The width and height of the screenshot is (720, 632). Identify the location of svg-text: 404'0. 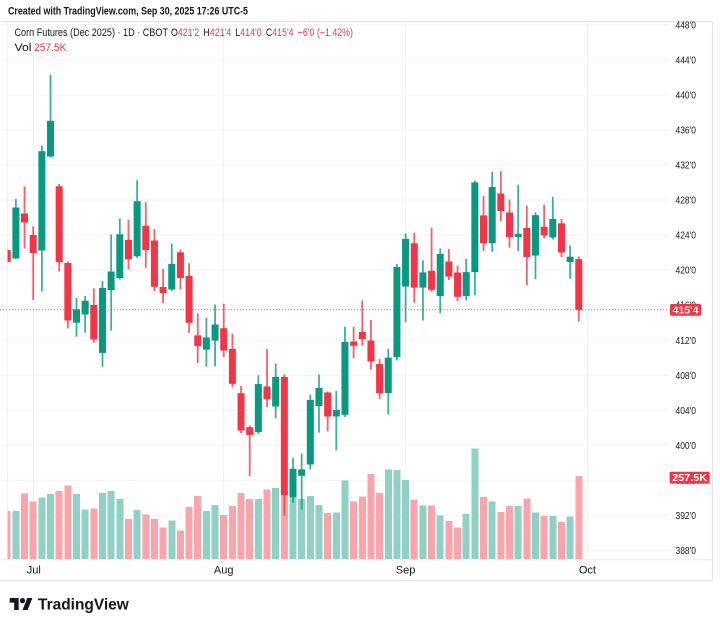
(686, 411).